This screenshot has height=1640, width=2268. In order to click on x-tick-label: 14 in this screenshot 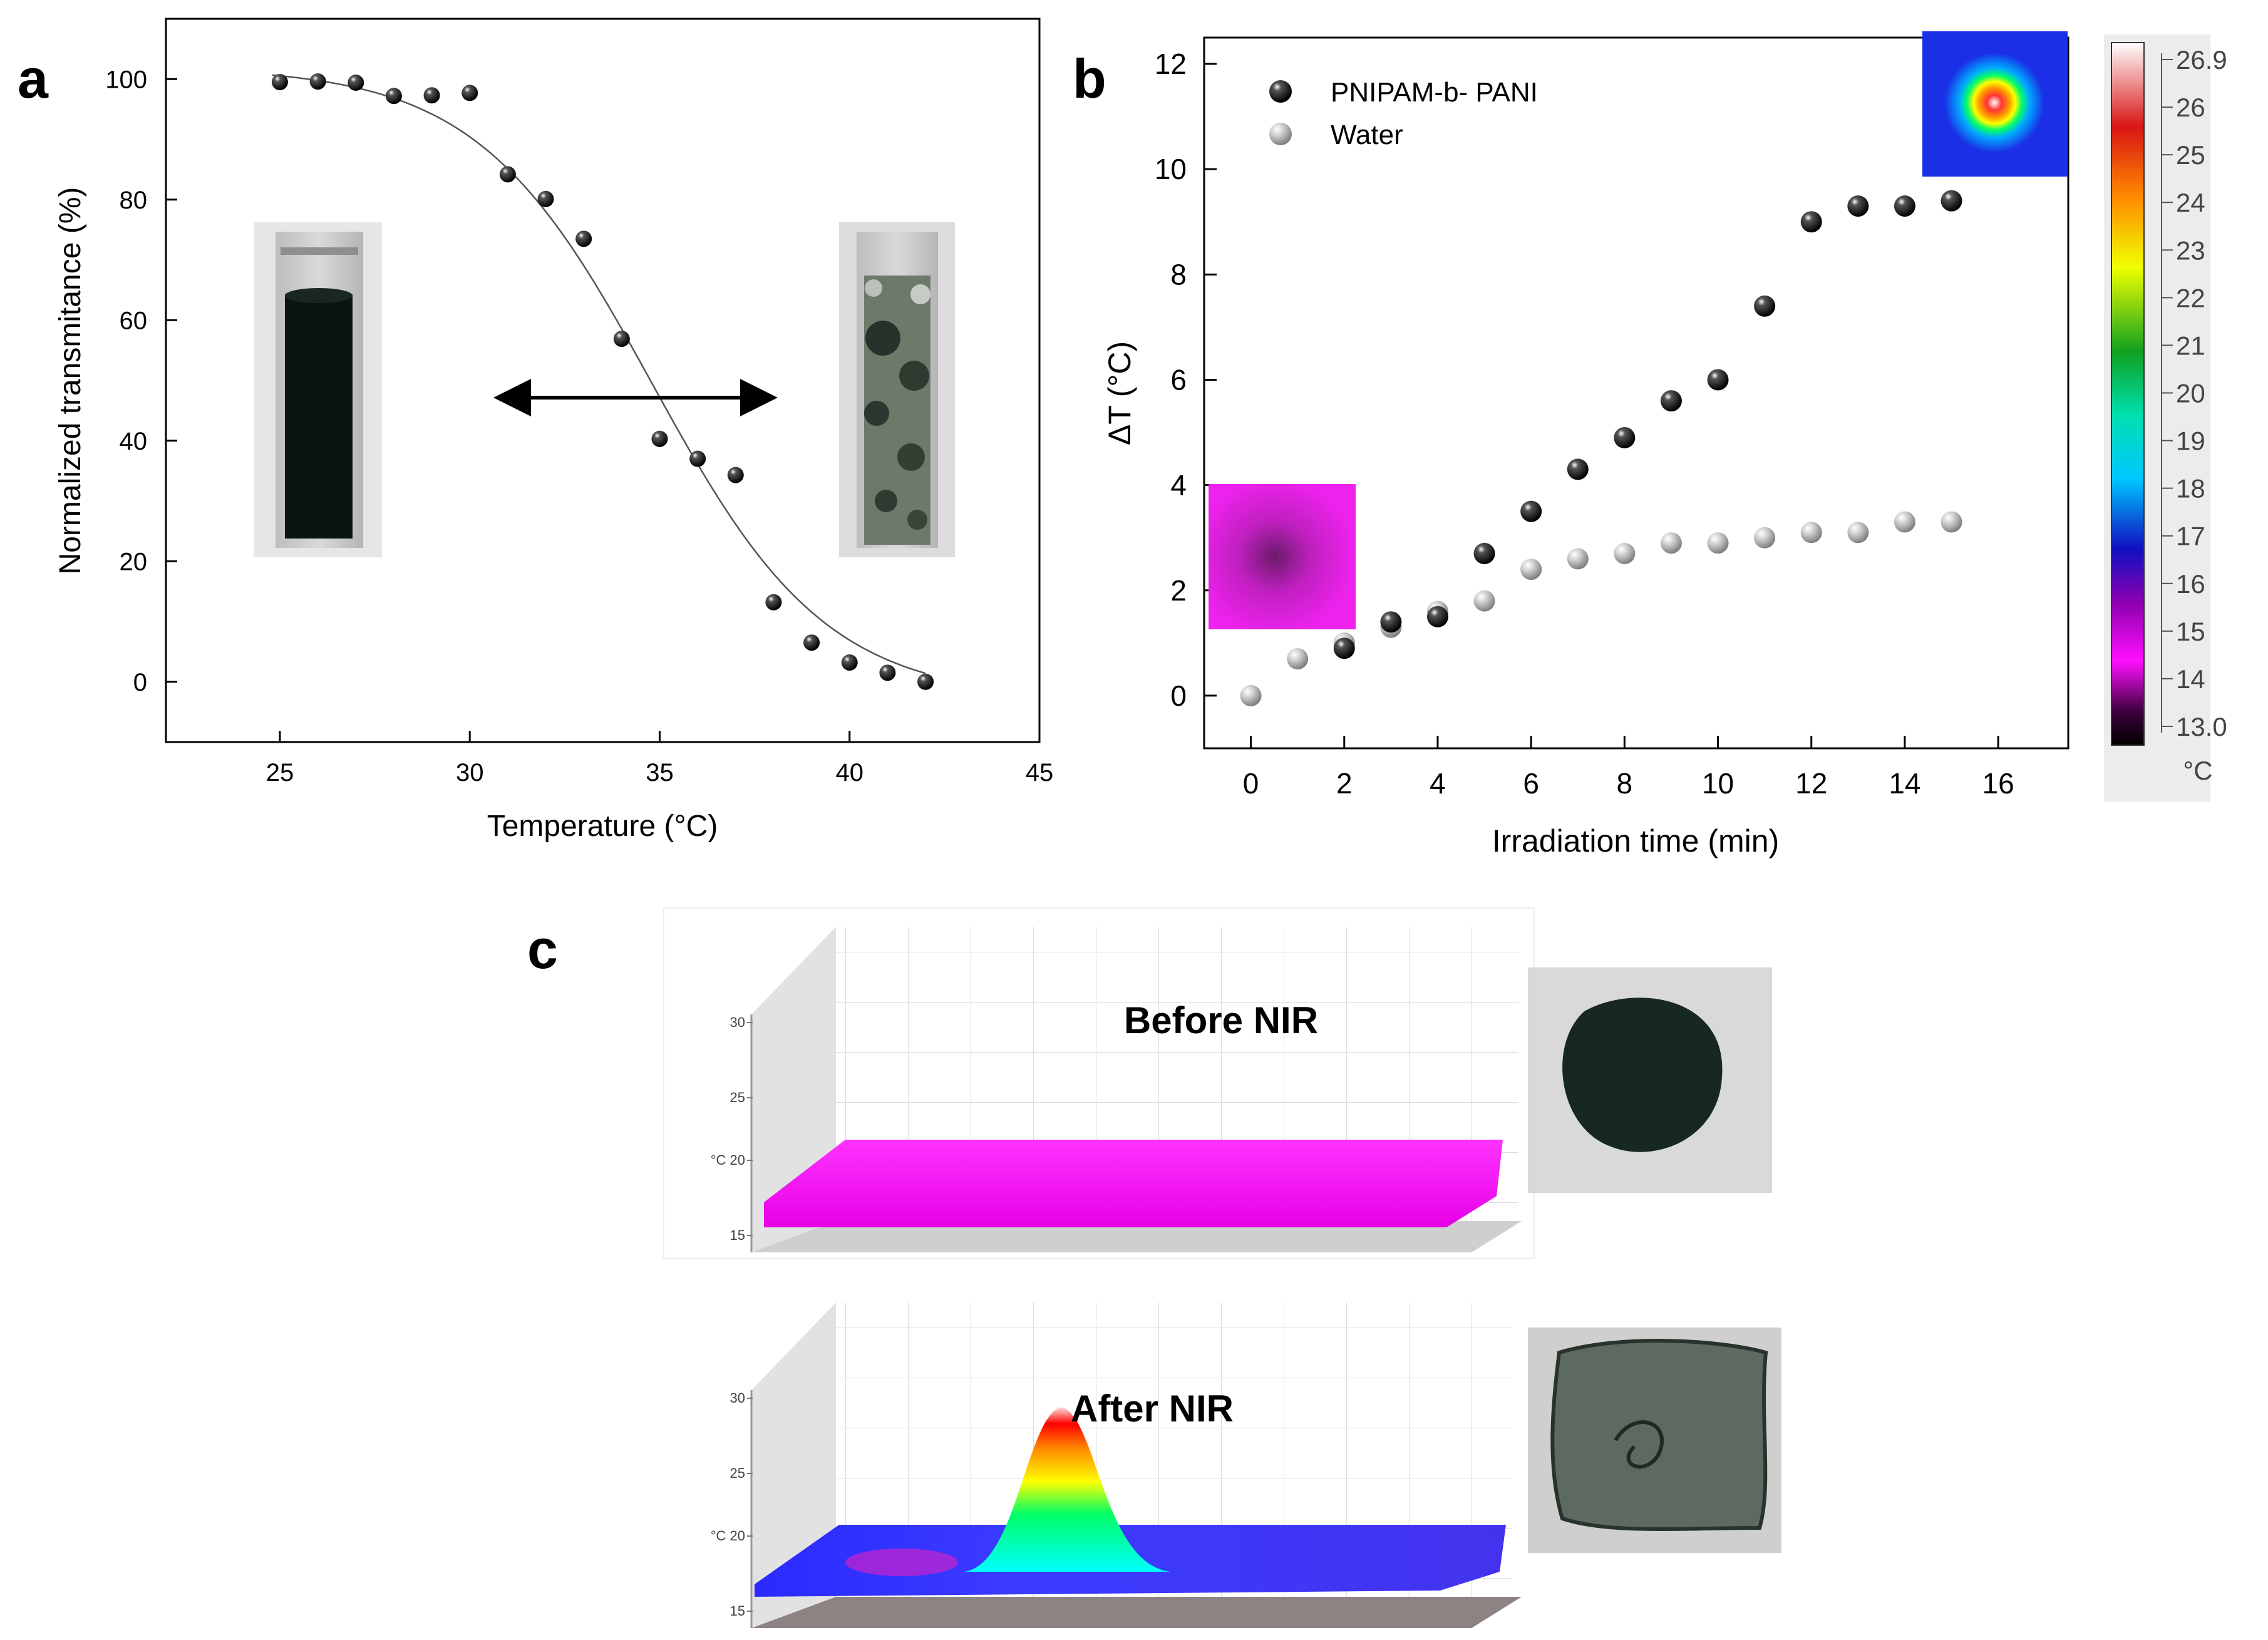, I will do `click(1904, 784)`.